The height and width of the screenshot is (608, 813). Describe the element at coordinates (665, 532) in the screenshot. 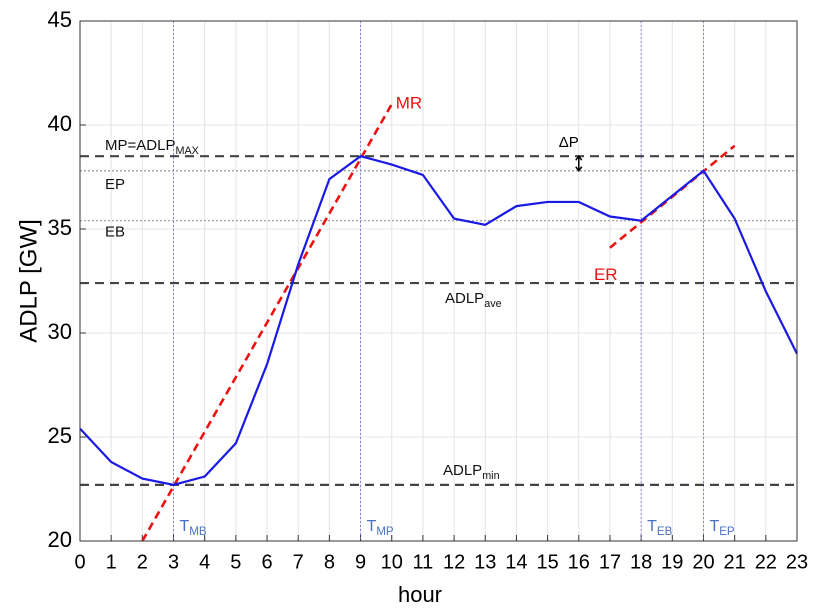

I see `label-subscript: EB` at that location.